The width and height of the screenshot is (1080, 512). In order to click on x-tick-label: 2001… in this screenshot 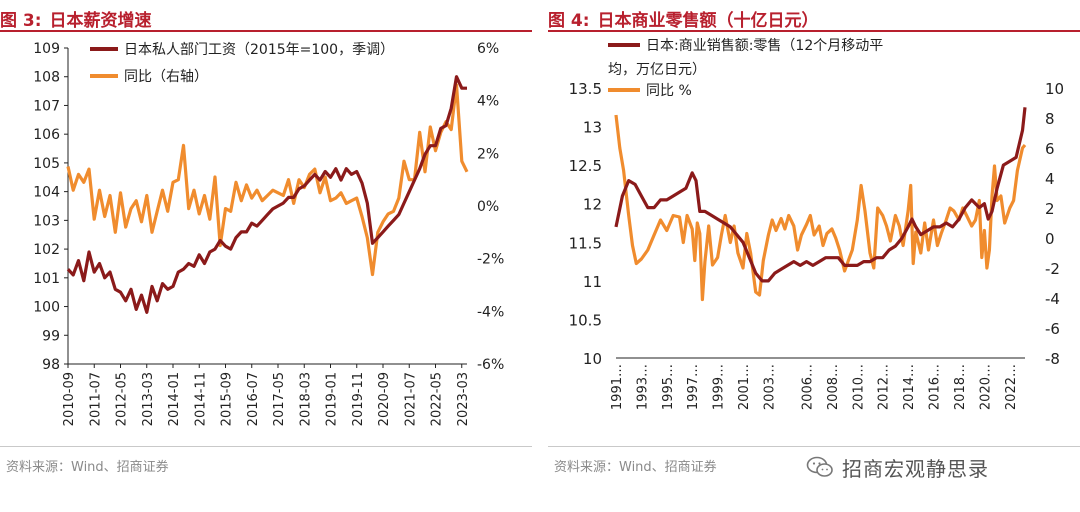, I will do `click(744, 387)`.